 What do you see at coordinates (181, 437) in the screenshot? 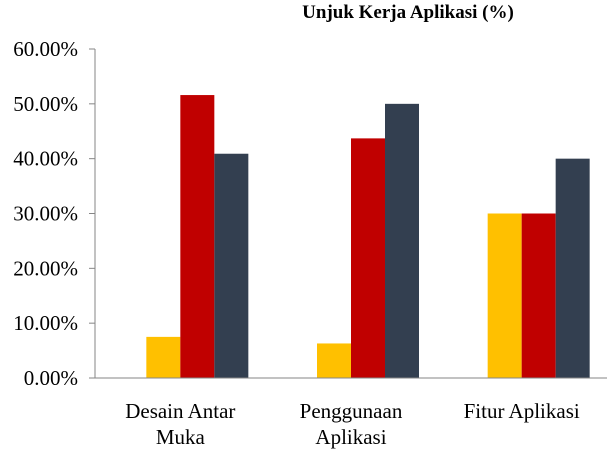
I see `x-category-label: Muka` at bounding box center [181, 437].